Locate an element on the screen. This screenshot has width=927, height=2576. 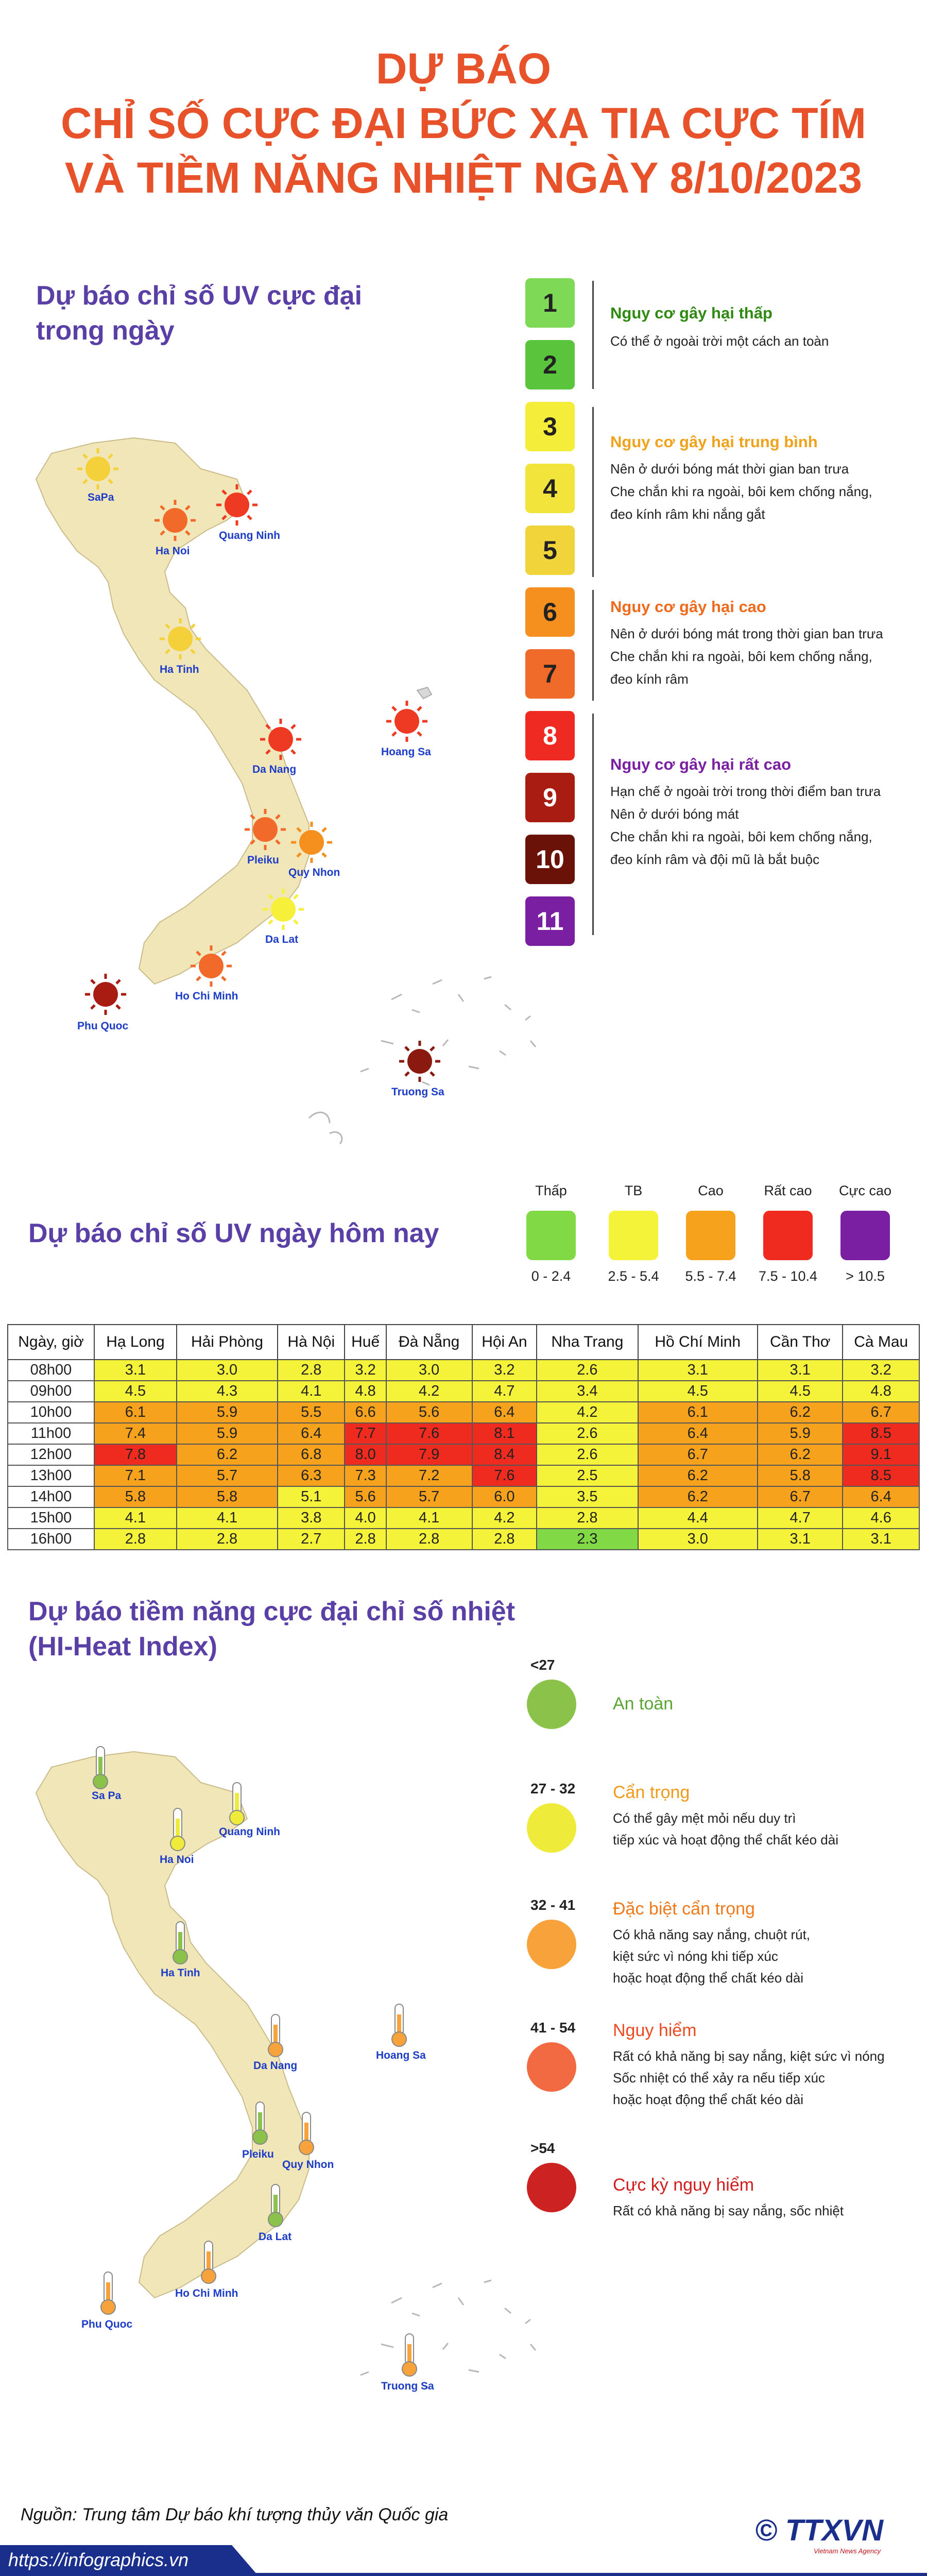
hi-head-safe: An toàn is located at coordinates (644, 1704).